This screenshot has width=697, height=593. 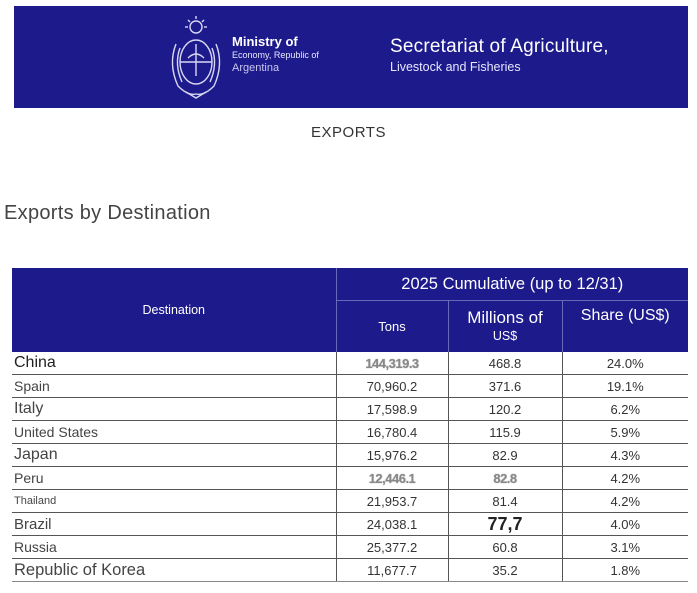 I want to click on table-row: Brazil 24,038.1 77,7 4.0%, so click(x=350, y=524).